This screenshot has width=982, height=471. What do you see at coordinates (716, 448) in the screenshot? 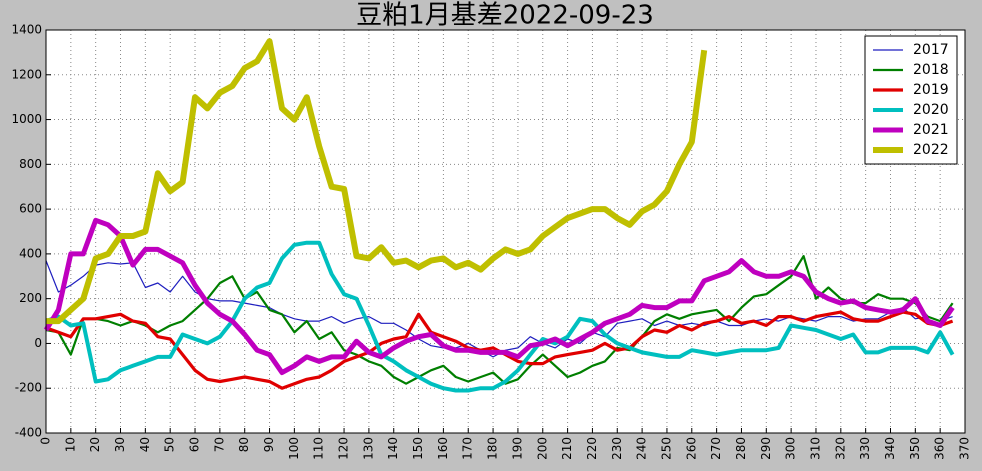
I see `x-tick-label: 270` at bounding box center [716, 448].